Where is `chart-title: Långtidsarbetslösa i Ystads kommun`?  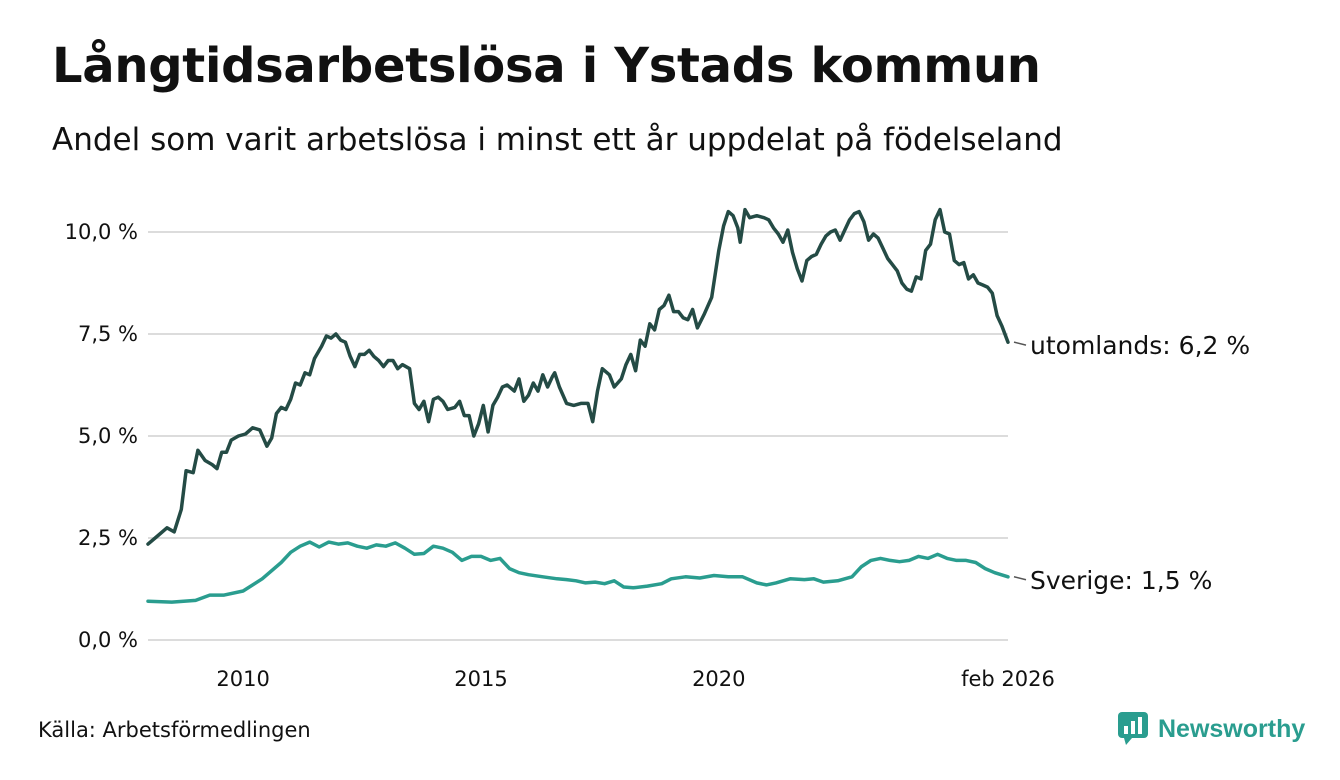 chart-title: Långtidsarbetslösa i Ystads kommun is located at coordinates (546, 66).